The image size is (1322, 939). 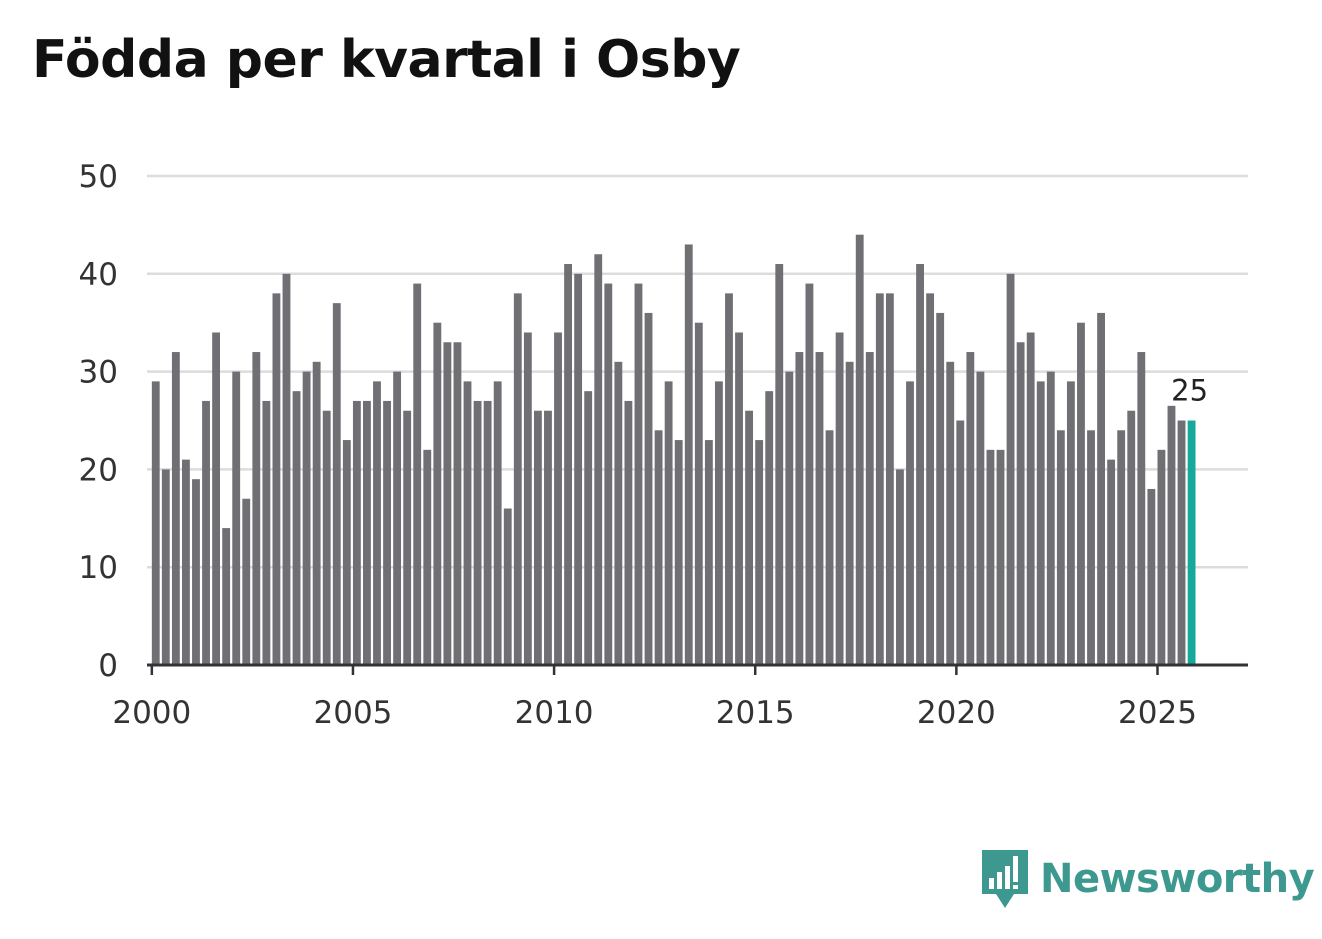 What do you see at coordinates (1157, 713) in the screenshot?
I see `x-tick-label: 2025` at bounding box center [1157, 713].